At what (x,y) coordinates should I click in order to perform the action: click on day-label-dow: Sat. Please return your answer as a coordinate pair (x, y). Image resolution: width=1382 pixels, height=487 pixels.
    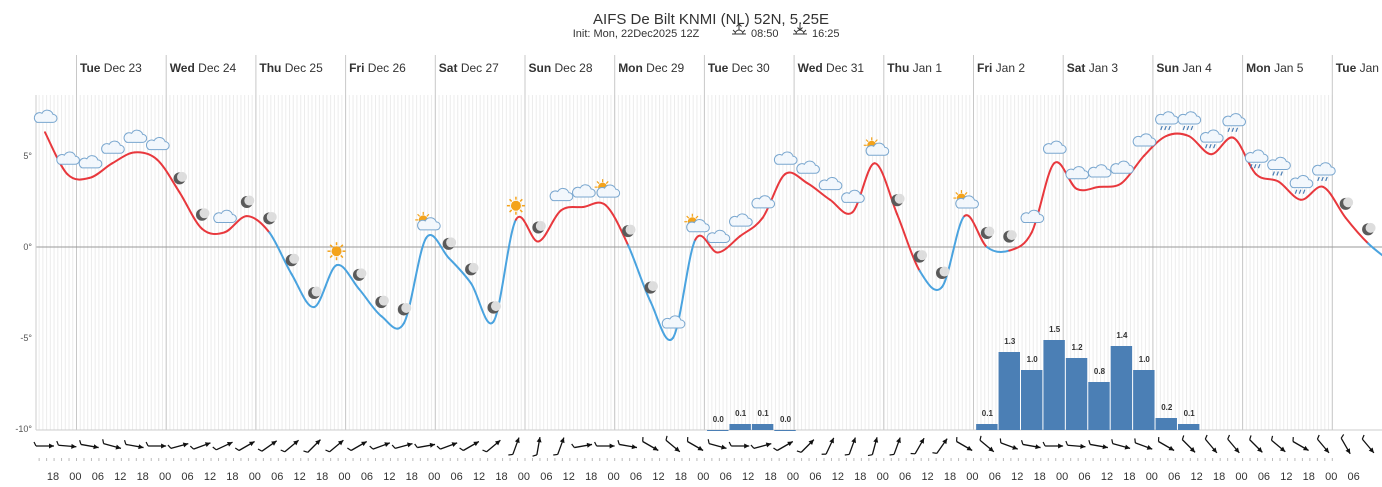
    Looking at the image, I should click on (1076, 68).